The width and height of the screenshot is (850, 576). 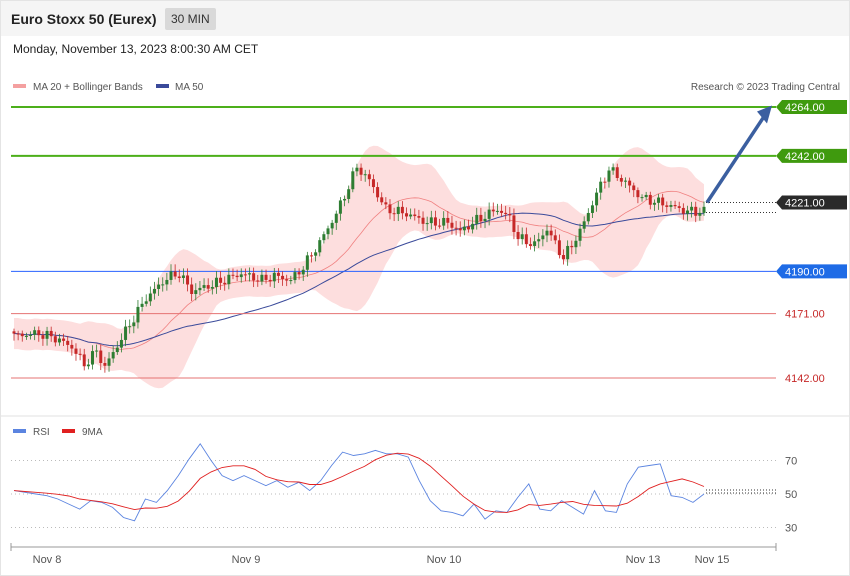 I want to click on x-tick-label: Nov 15, so click(x=712, y=560).